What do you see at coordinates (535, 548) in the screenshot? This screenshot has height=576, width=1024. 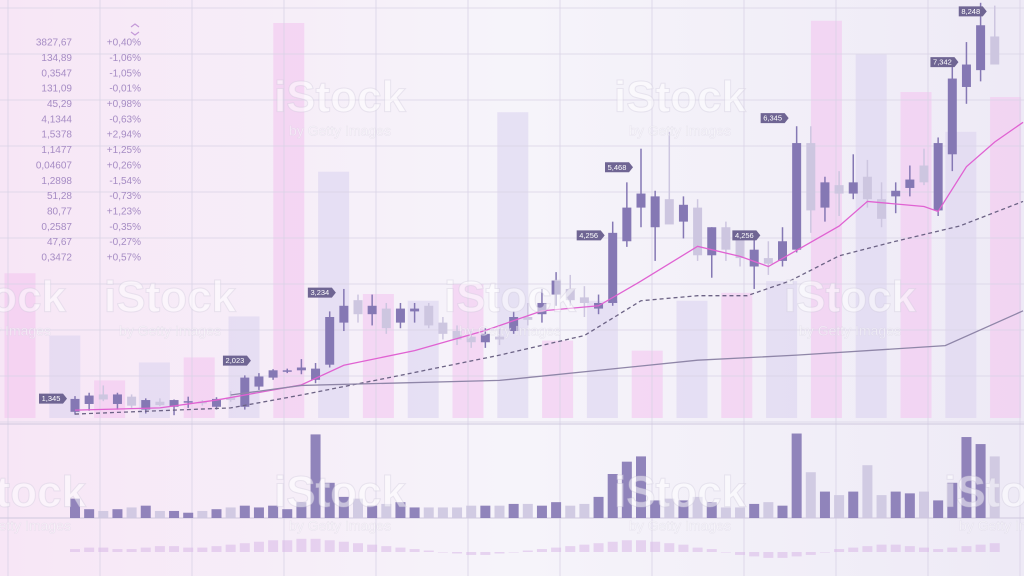 I see `oscillator-panel` at bounding box center [535, 548].